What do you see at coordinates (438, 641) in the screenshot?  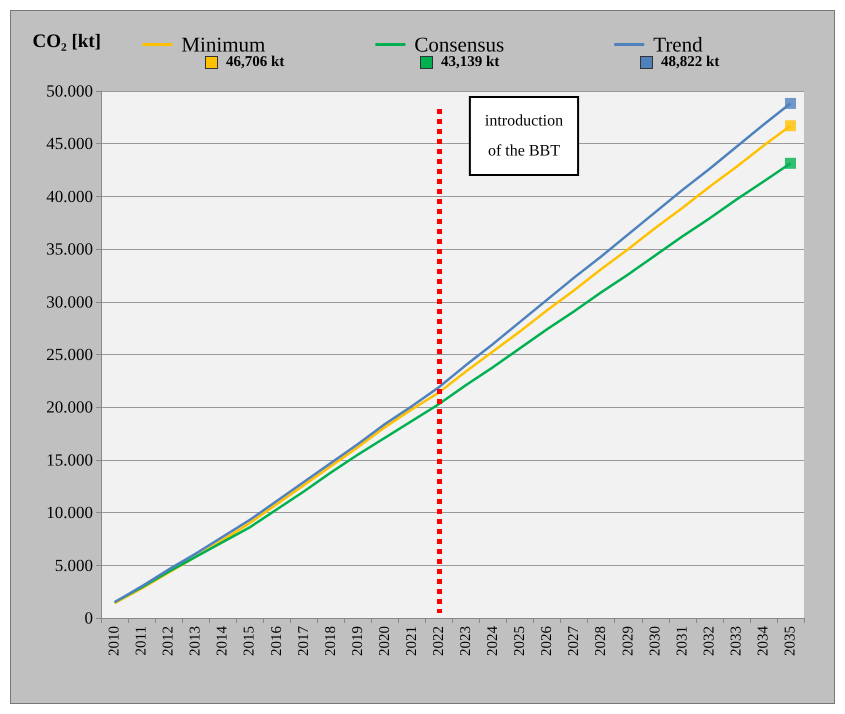 I see `x-tick-label: 2022` at bounding box center [438, 641].